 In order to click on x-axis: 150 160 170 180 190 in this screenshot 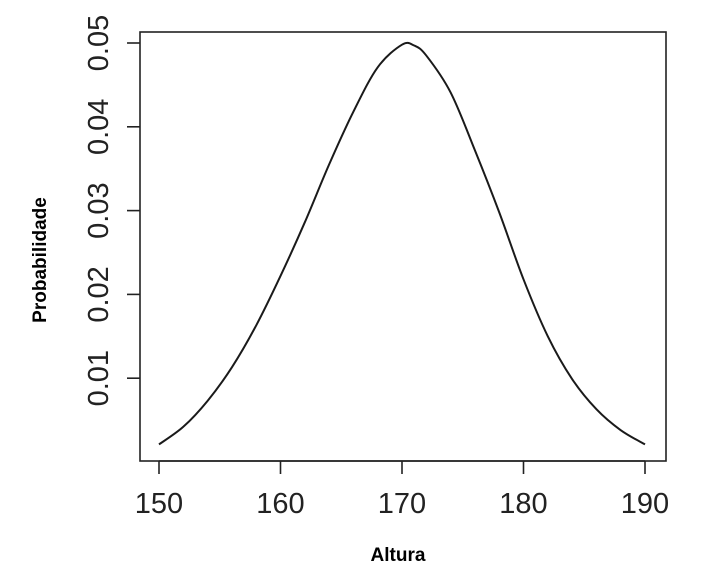, I will do `click(402, 490)`.